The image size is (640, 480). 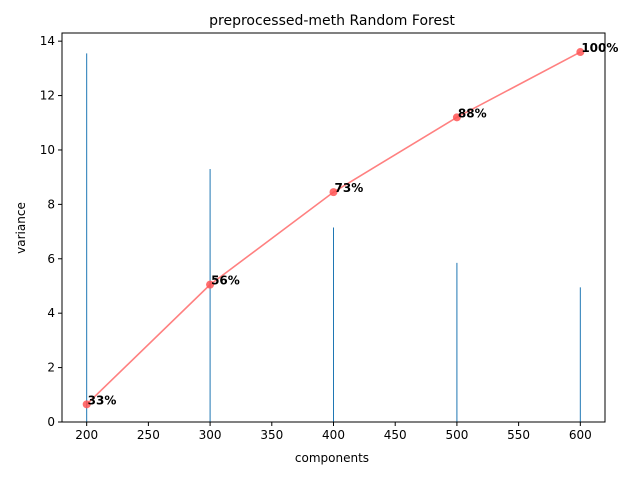 I want to click on x-tick-label-400: 400, so click(x=333, y=435).